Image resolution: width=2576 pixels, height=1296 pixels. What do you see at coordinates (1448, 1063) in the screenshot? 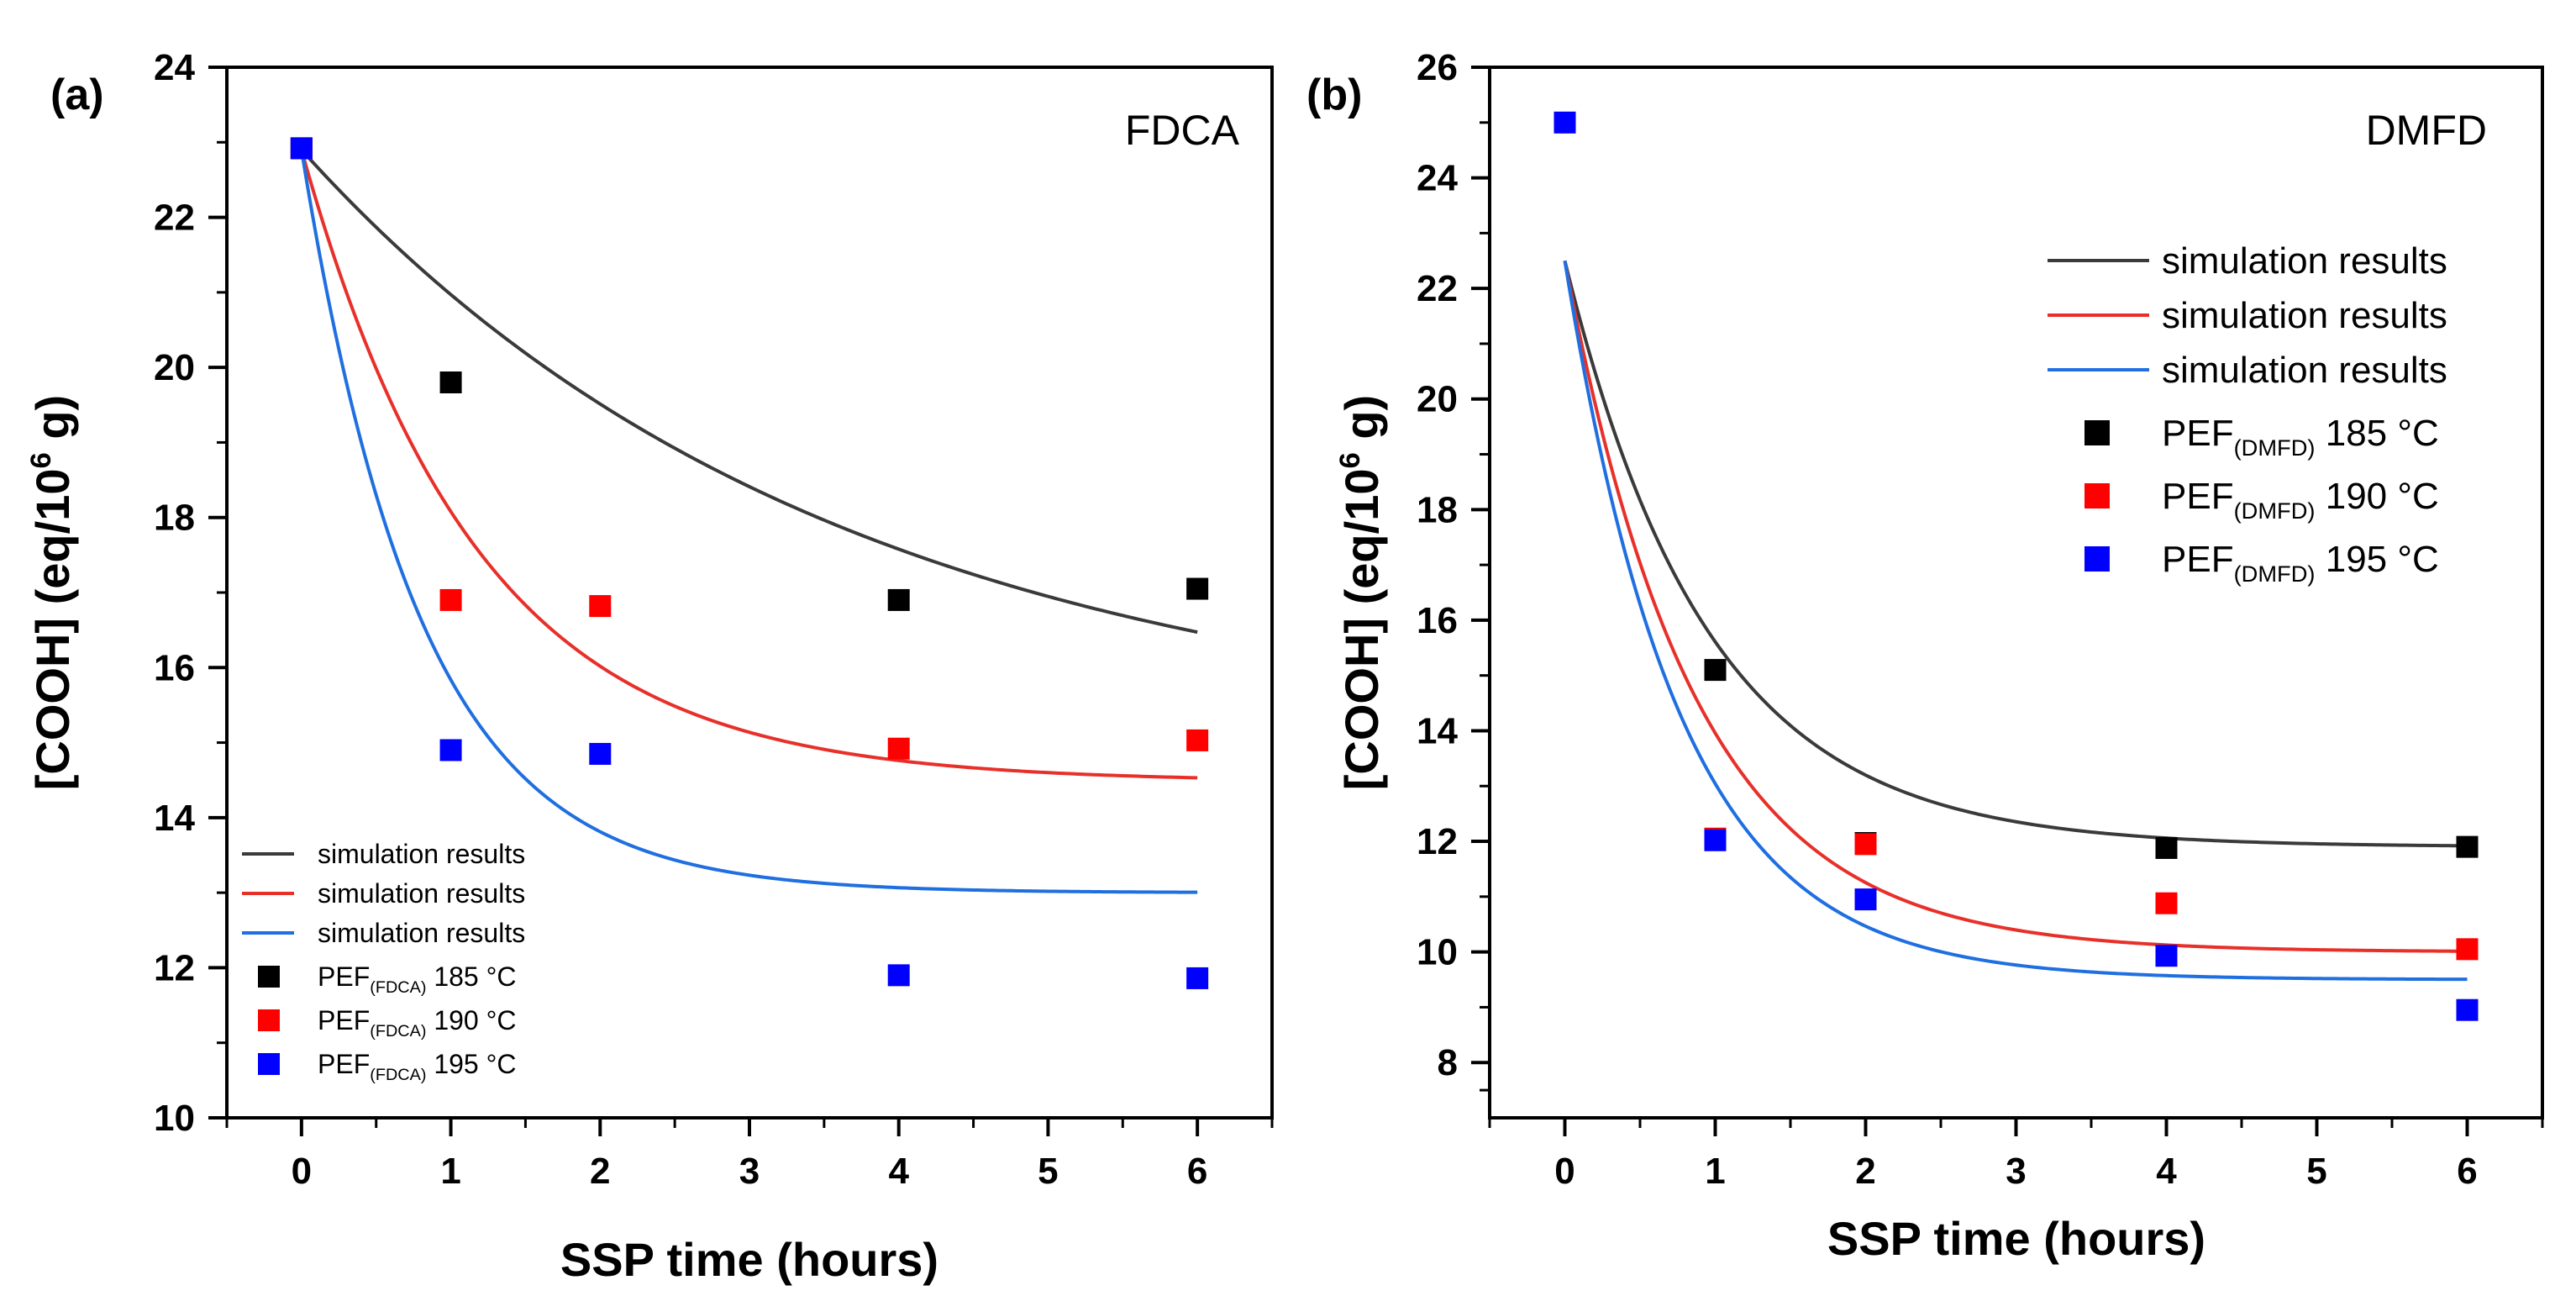
I see `y-tick-label: 8` at bounding box center [1448, 1063].